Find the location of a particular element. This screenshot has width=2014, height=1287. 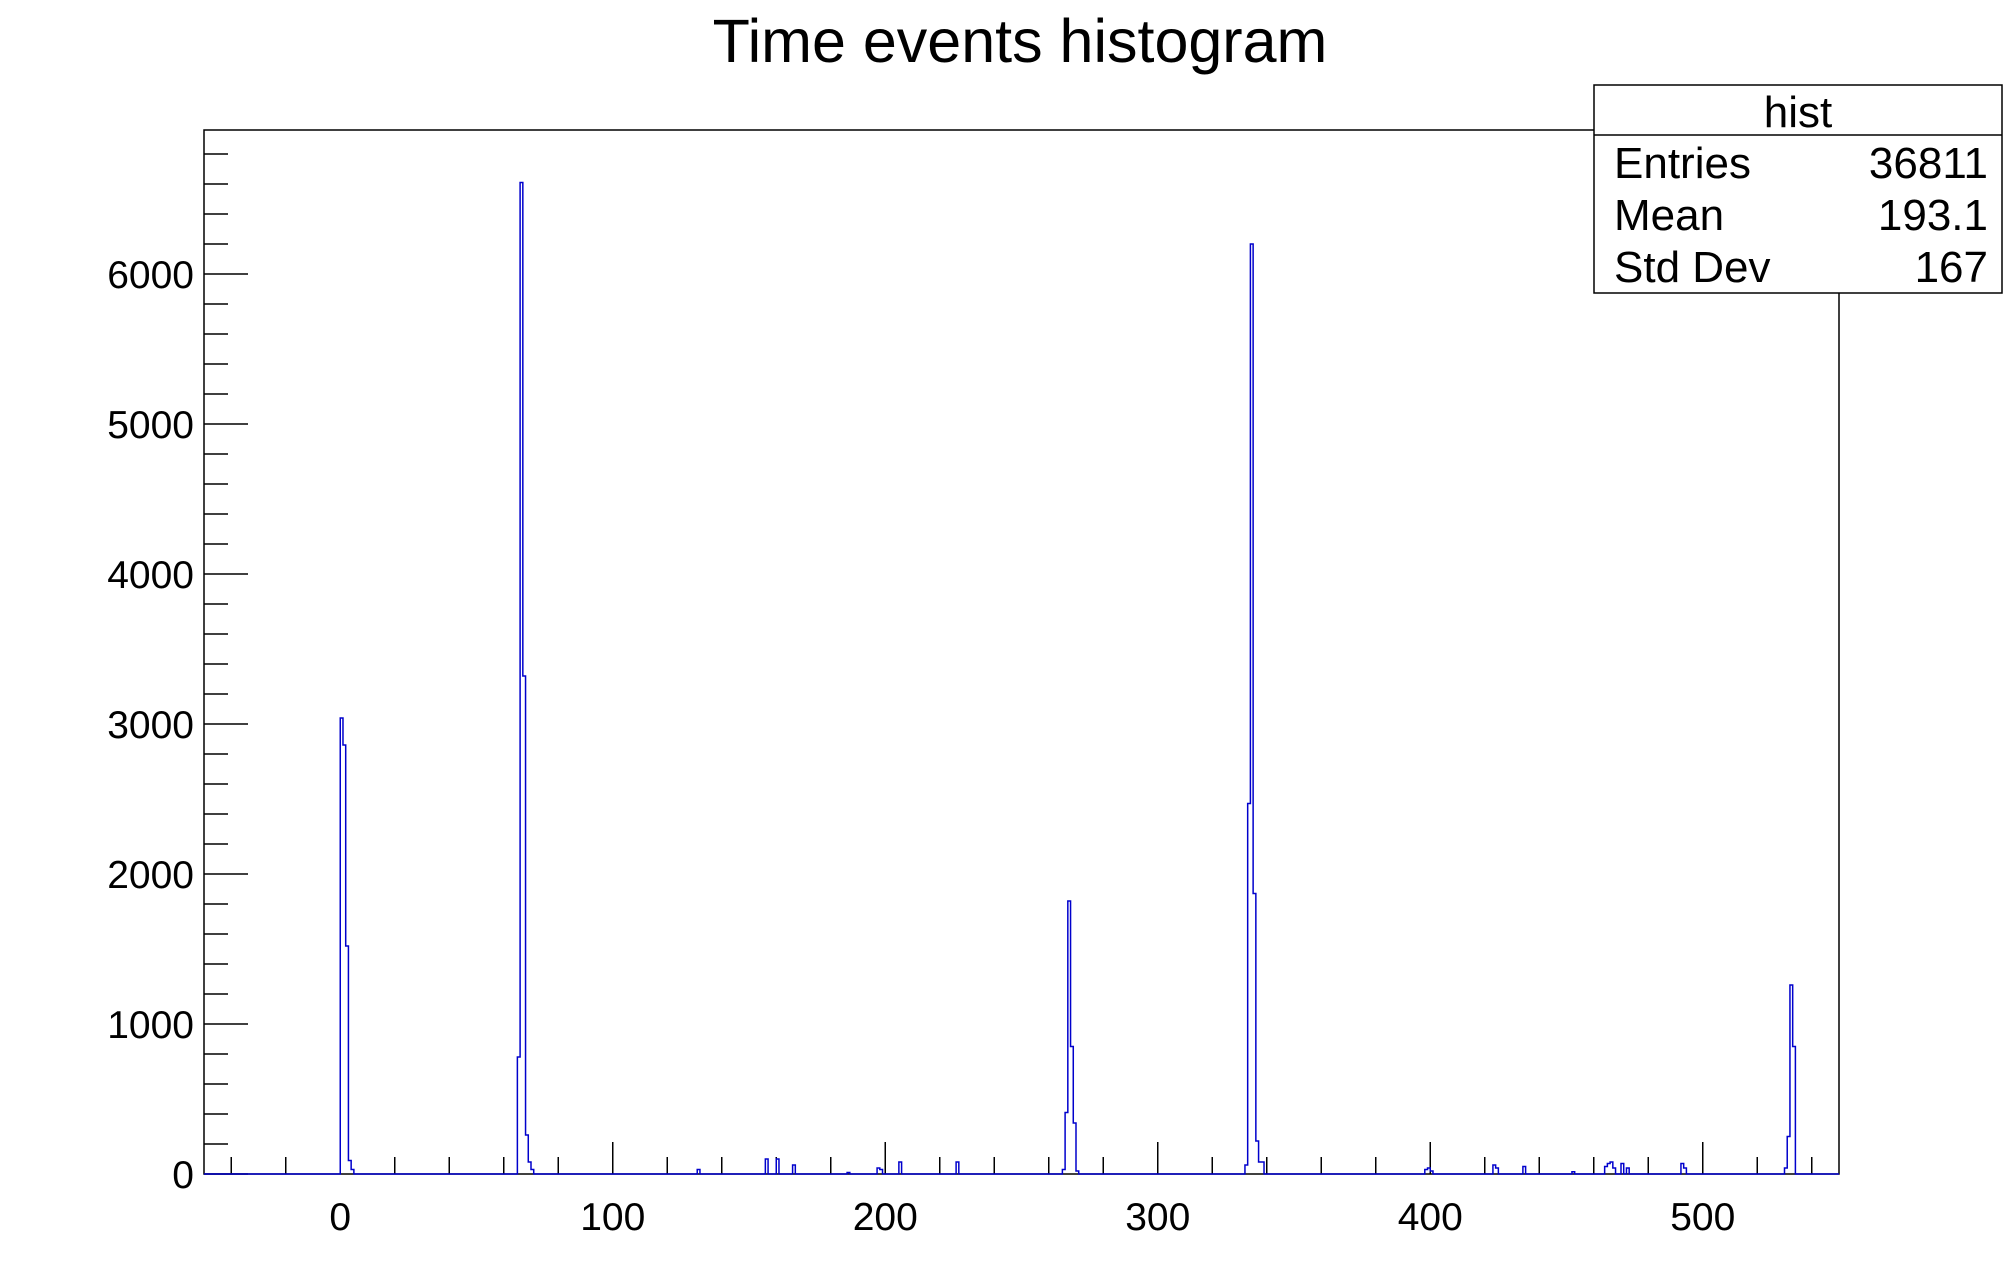

x-tick-label: 500 is located at coordinates (1702, 1217).